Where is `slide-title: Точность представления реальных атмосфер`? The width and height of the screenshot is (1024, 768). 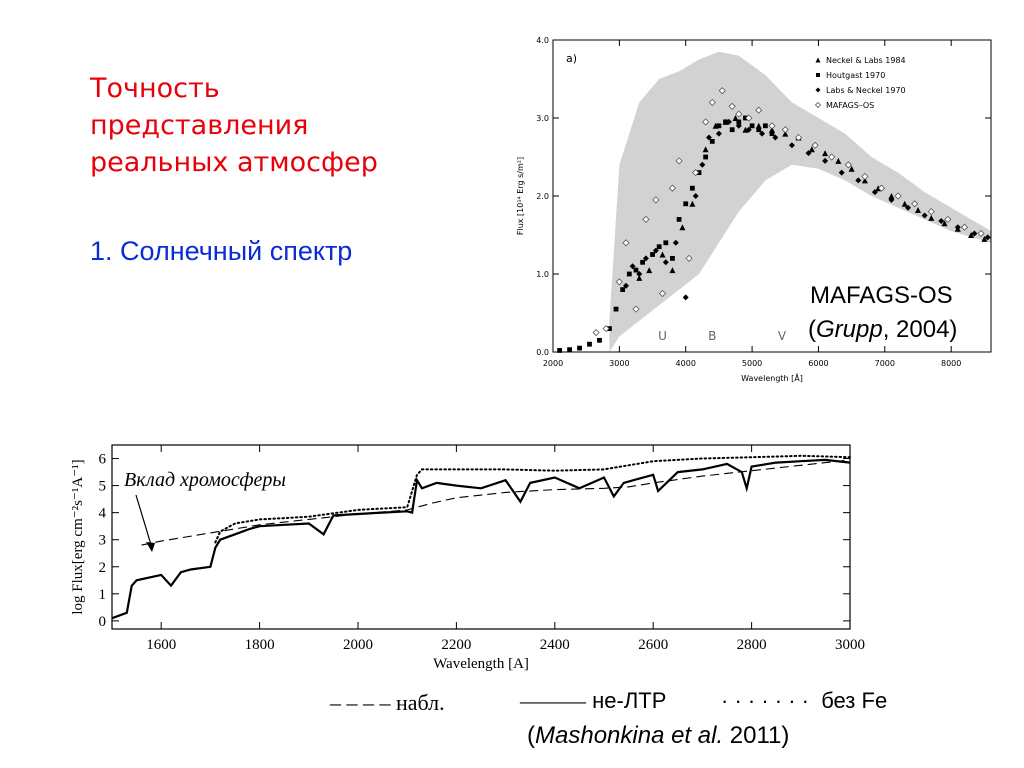
slide-title: Точность представления реальных атмосфер is located at coordinates (260, 125).